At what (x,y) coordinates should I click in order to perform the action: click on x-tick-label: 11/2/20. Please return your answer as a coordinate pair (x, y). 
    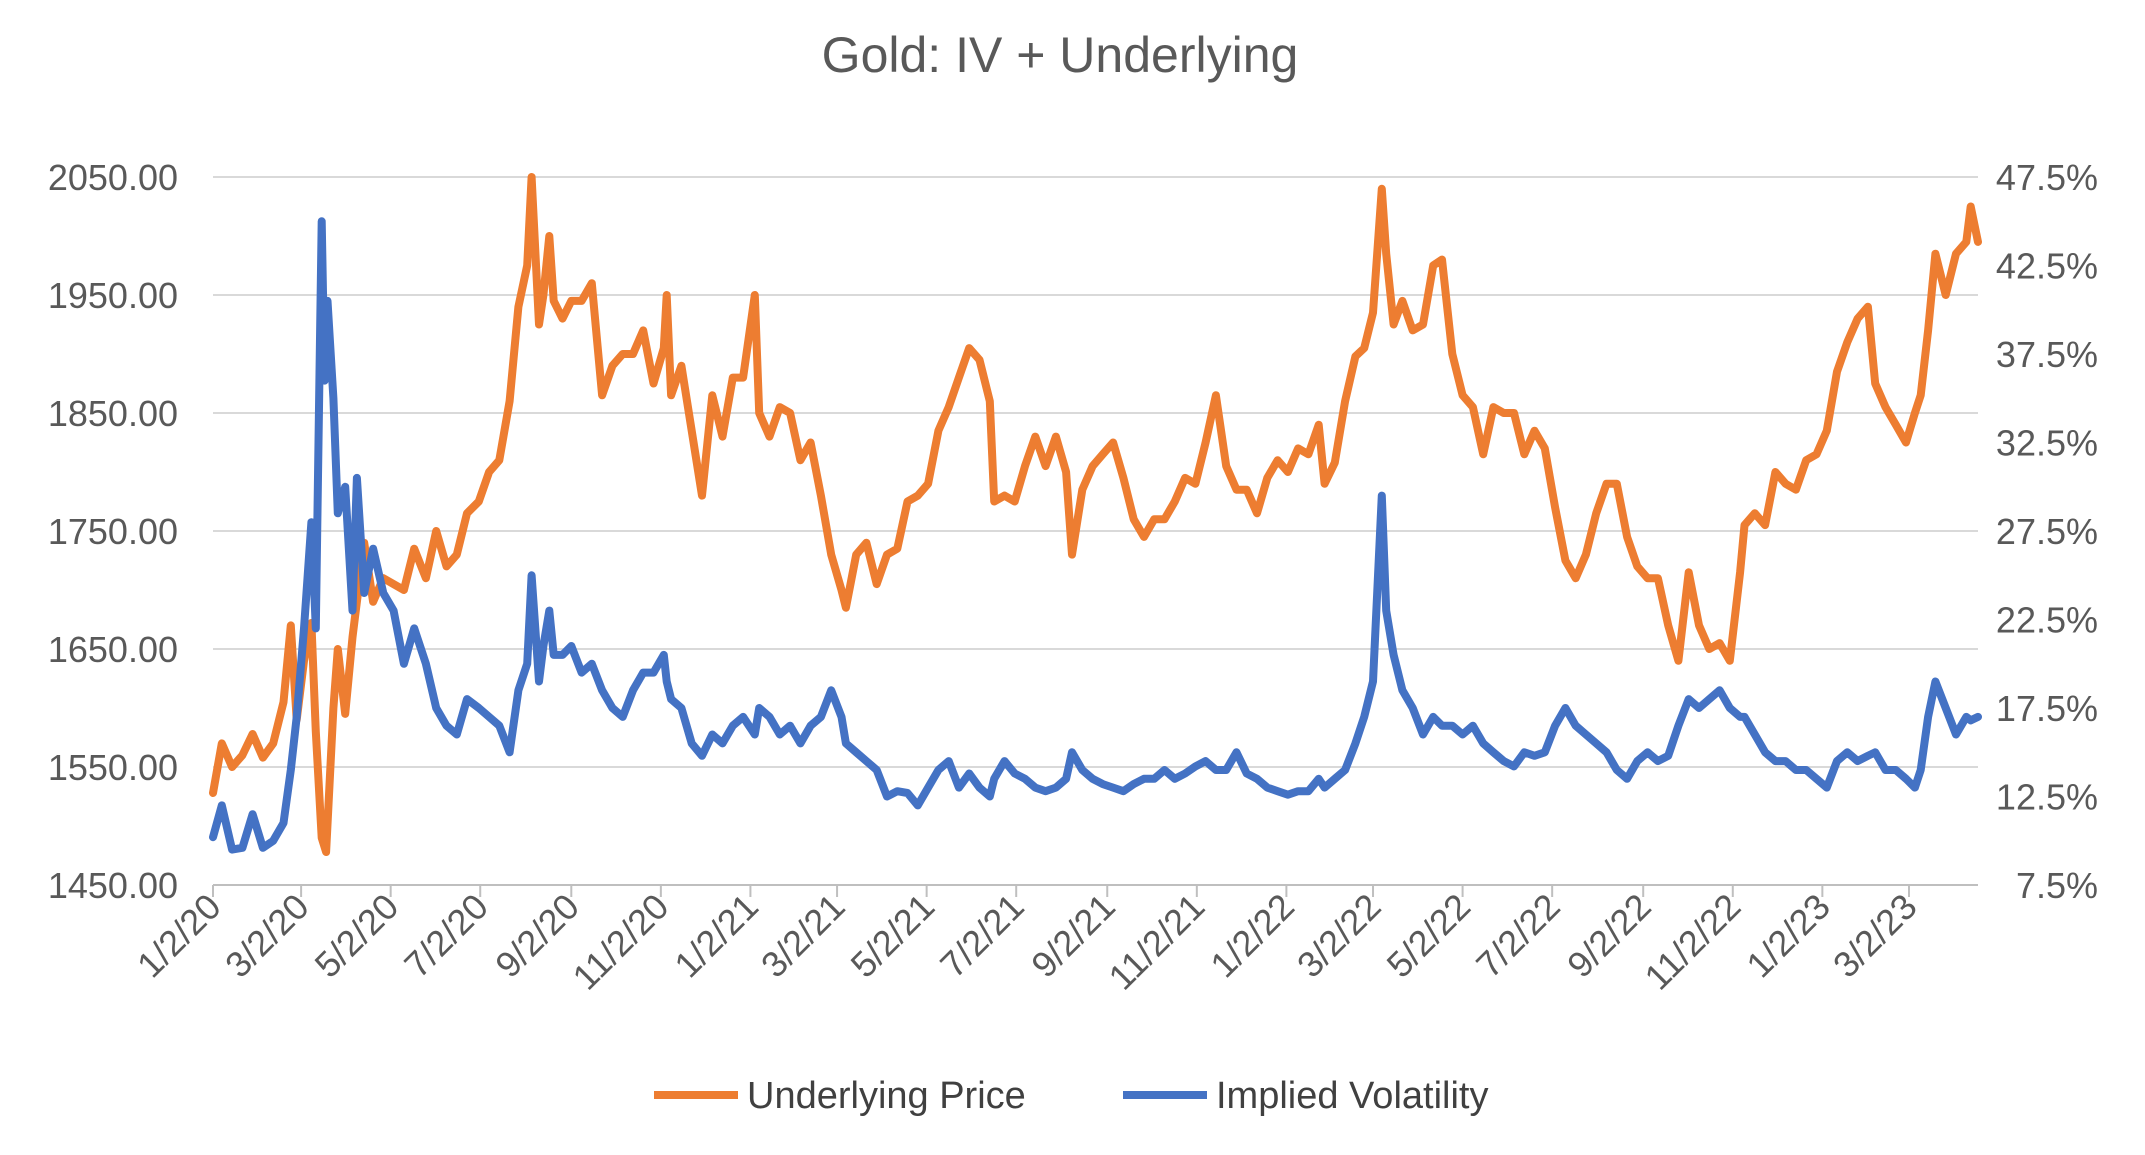
    Looking at the image, I should click on (620, 942).